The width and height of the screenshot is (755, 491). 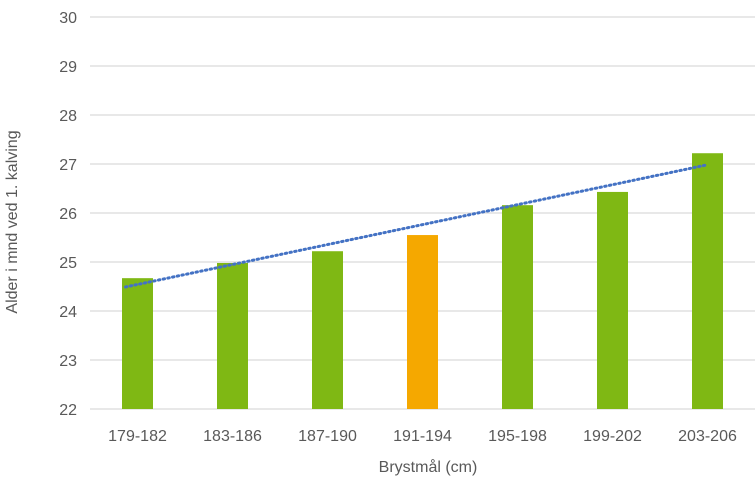 I want to click on x-tick-label: 187-190, so click(x=327, y=436).